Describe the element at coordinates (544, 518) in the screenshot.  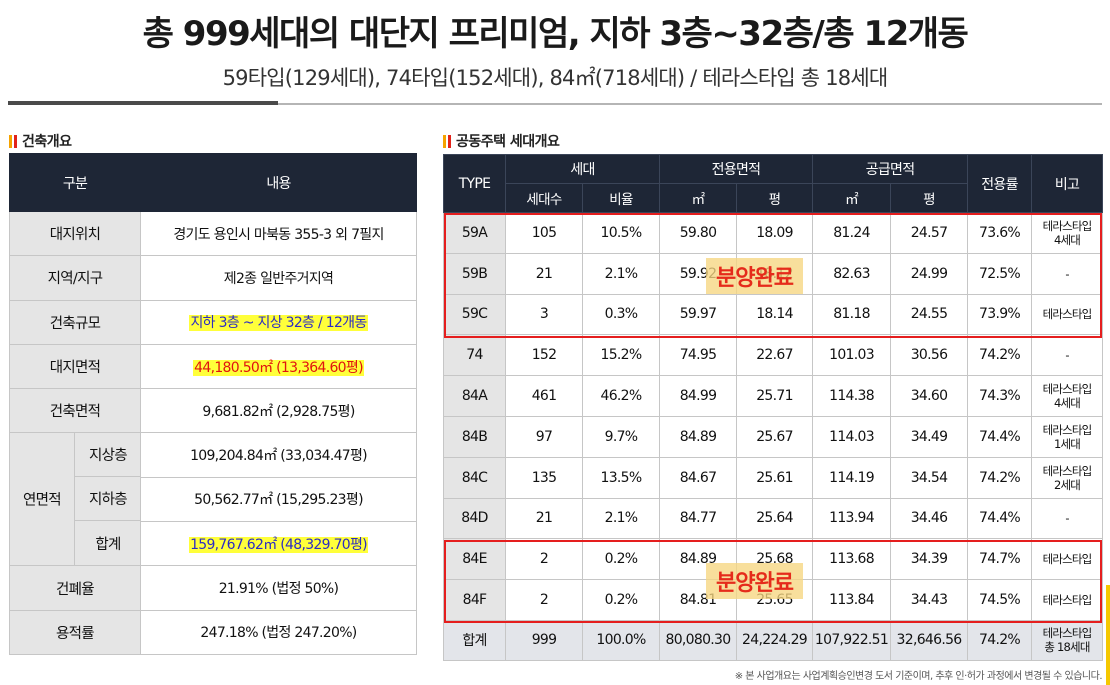
I see `cell: 21` at that location.